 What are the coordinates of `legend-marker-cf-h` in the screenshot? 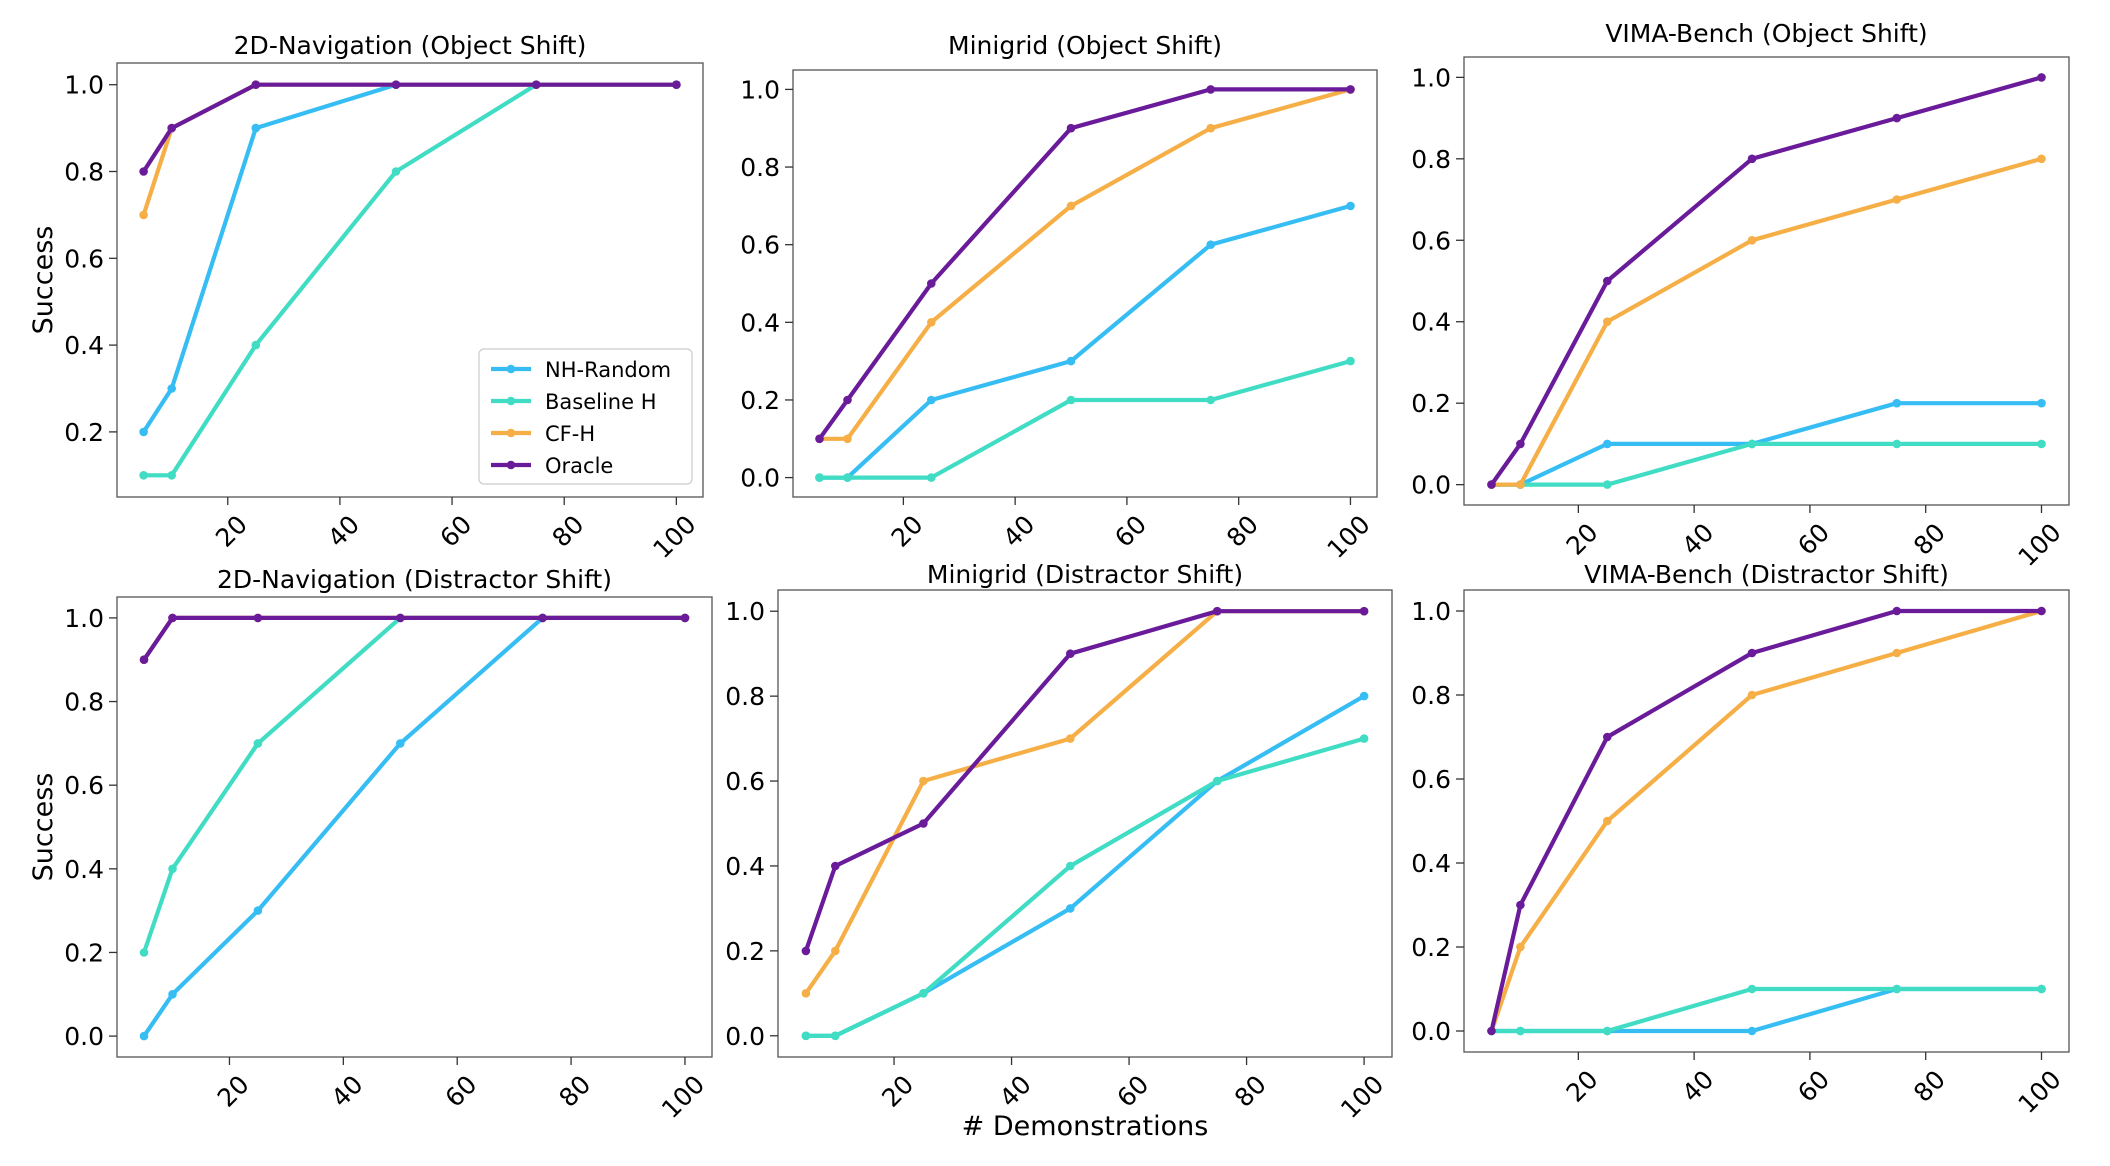 It's located at (511, 433).